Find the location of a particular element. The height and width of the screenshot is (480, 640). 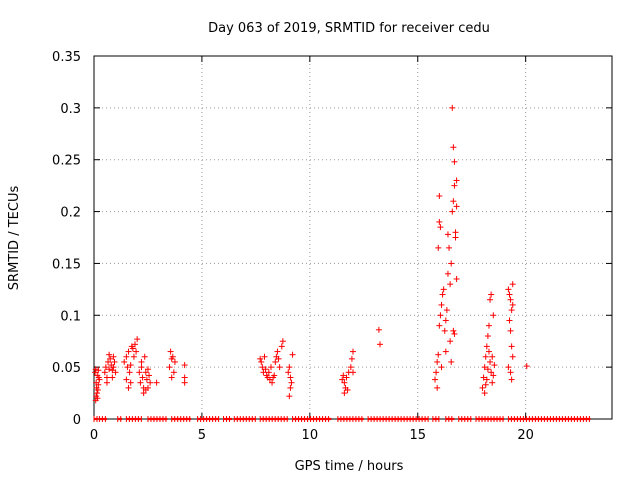

y-tick-label: 0.1 is located at coordinates (70, 316).